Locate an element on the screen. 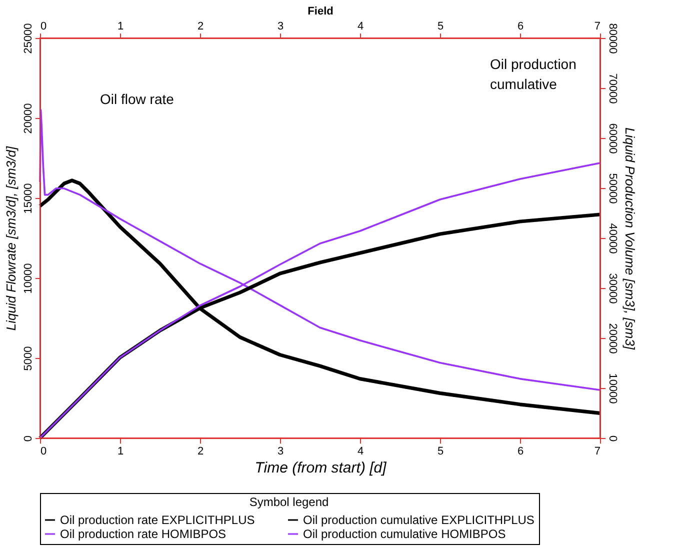 The height and width of the screenshot is (558, 676). x2-tick-label: 2 is located at coordinates (200, 452).